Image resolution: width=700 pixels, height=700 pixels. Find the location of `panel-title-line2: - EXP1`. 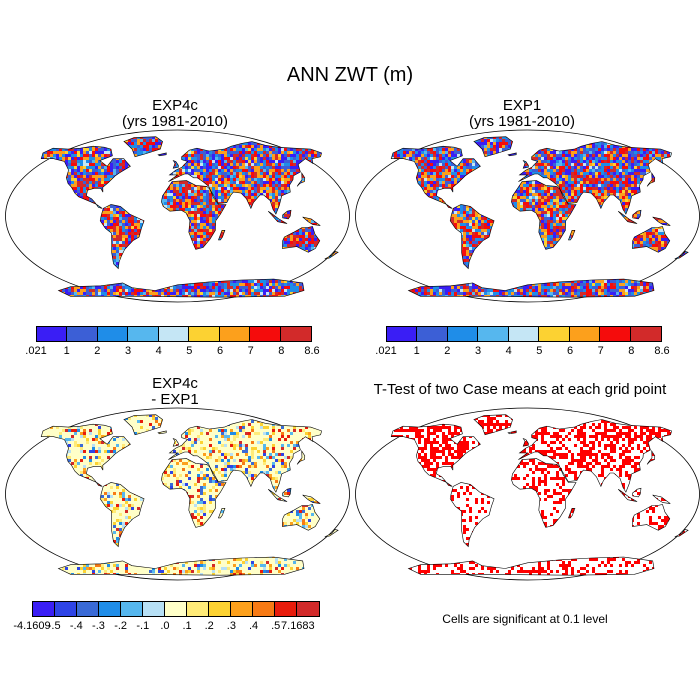

panel-title-line2: - EXP1 is located at coordinates (175, 400).